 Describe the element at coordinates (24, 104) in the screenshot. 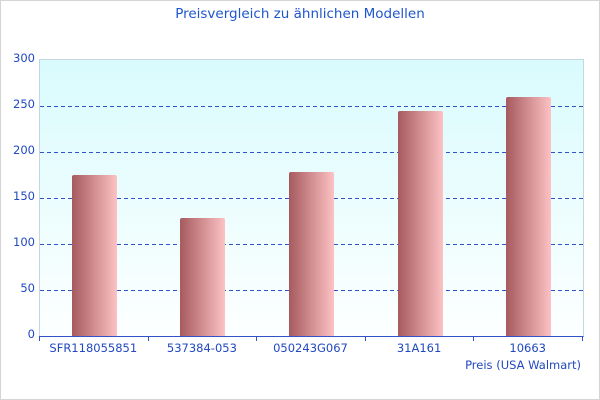

I see `y-tick-label: 250` at that location.